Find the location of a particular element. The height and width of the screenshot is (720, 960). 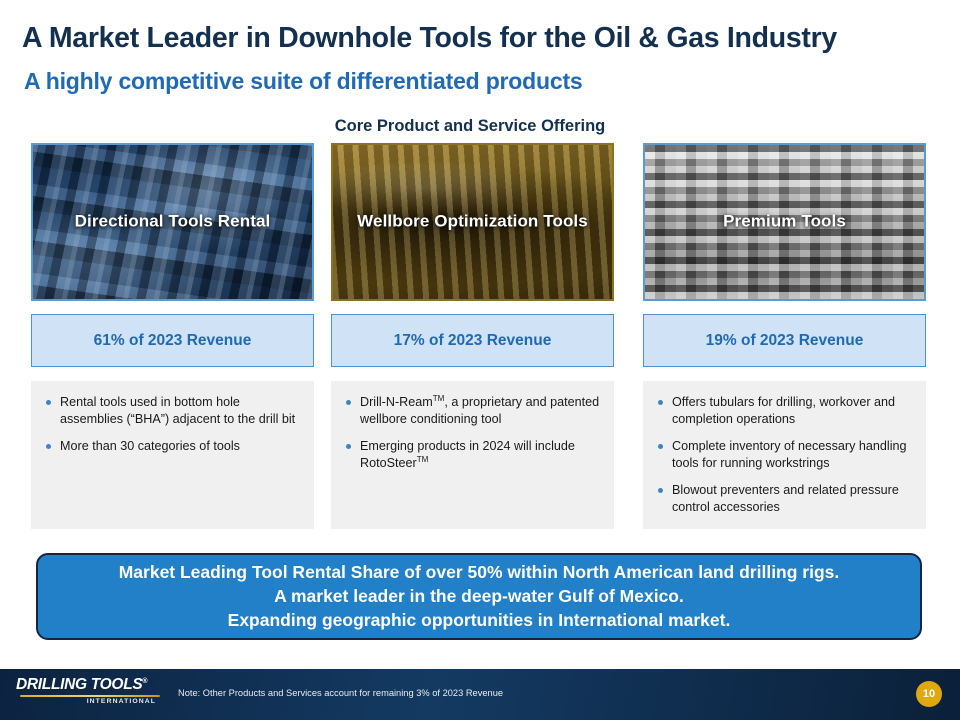

wellbore-optimization-card: Wellbore Optimization Tools is located at coordinates (472, 222).